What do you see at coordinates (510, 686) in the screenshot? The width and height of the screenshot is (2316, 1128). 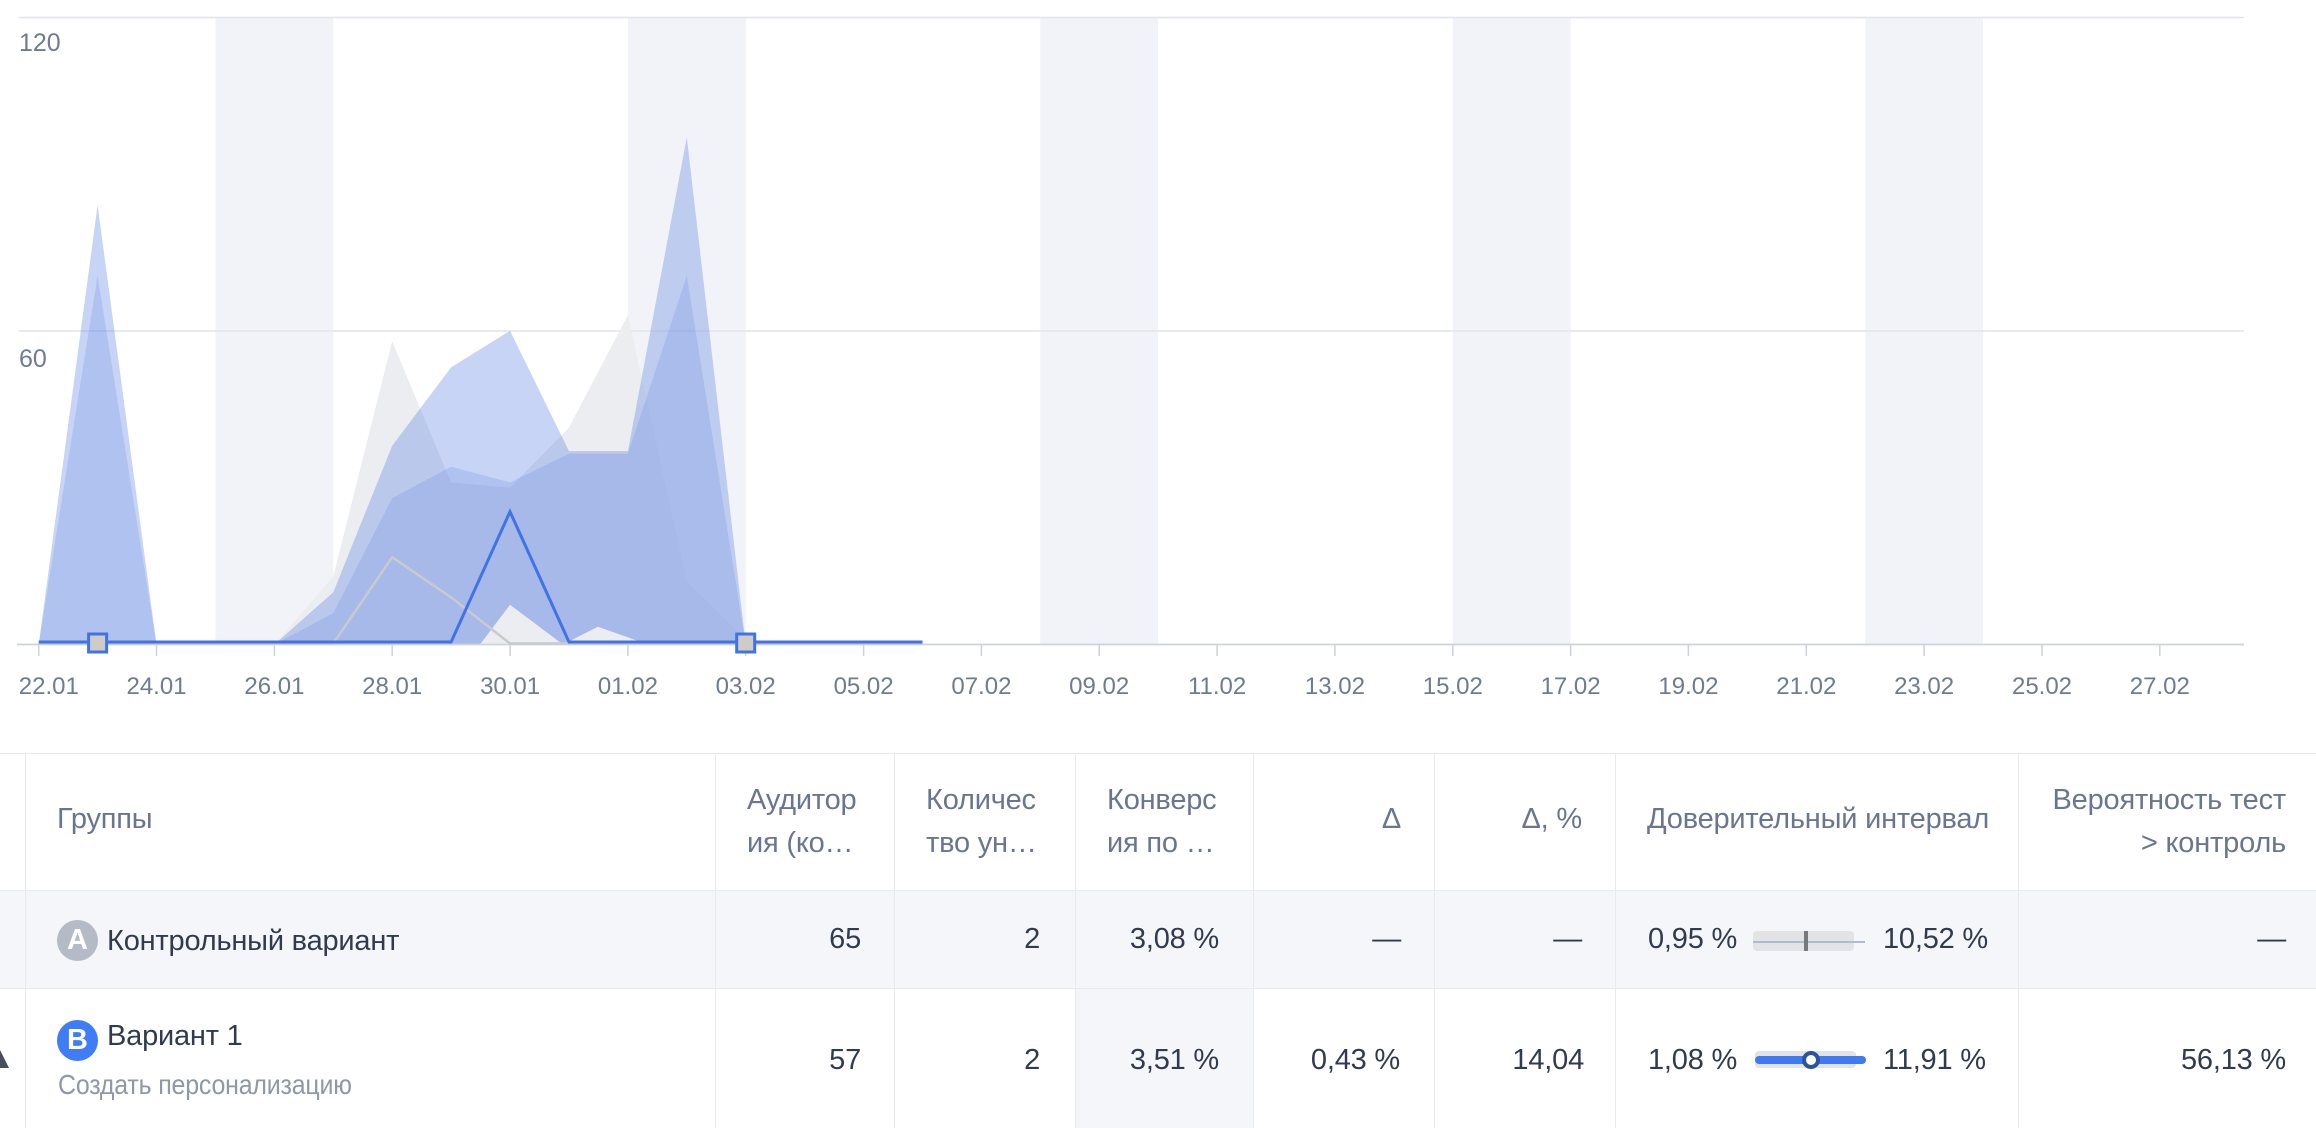 I see `svg-text: 30.01` at bounding box center [510, 686].